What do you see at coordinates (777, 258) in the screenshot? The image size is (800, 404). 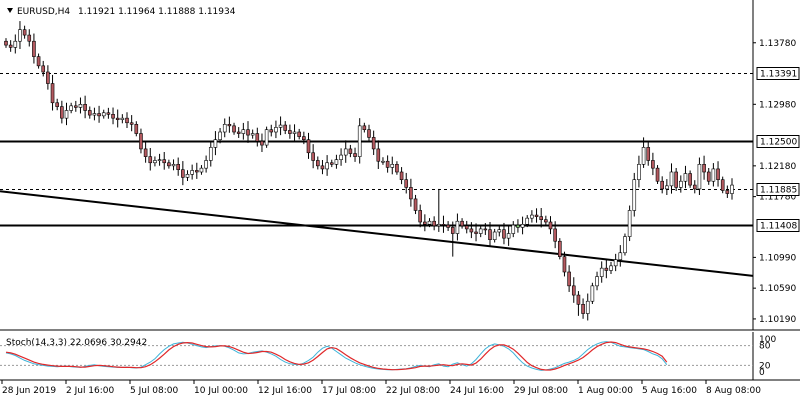 I see `price-tick-label-4: 1.10990` at bounding box center [777, 258].